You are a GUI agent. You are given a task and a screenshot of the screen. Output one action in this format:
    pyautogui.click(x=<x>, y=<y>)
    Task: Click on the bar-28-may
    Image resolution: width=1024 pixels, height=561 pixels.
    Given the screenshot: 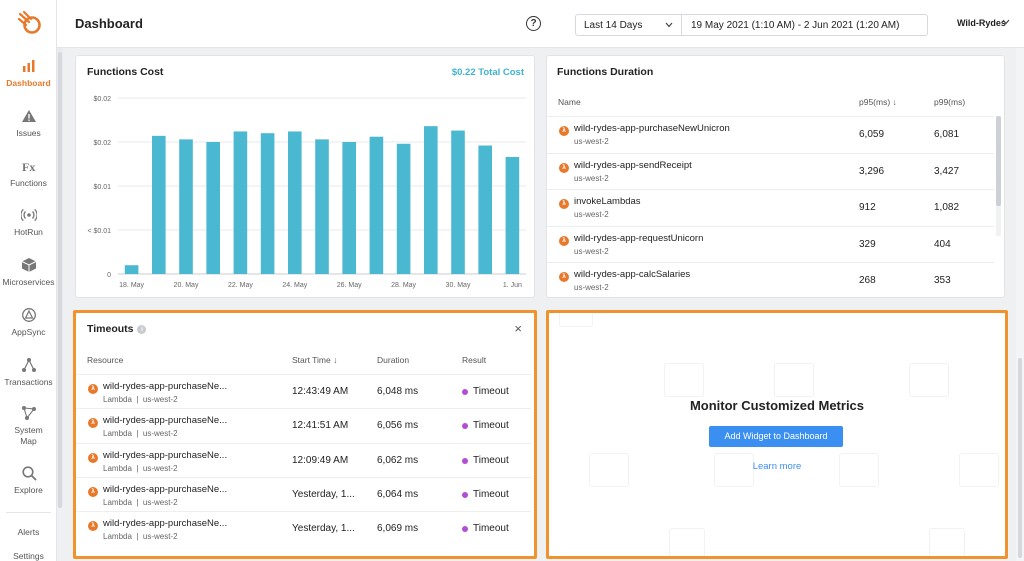 What is the action you would take?
    pyautogui.click(x=403, y=208)
    